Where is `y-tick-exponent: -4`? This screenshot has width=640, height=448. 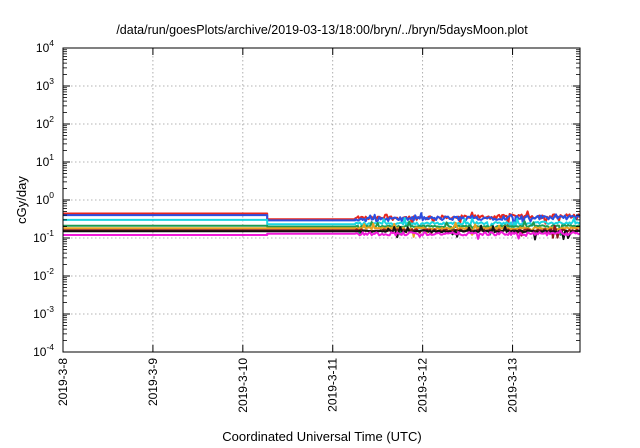
y-tick-exponent: -4 is located at coordinates (50, 347).